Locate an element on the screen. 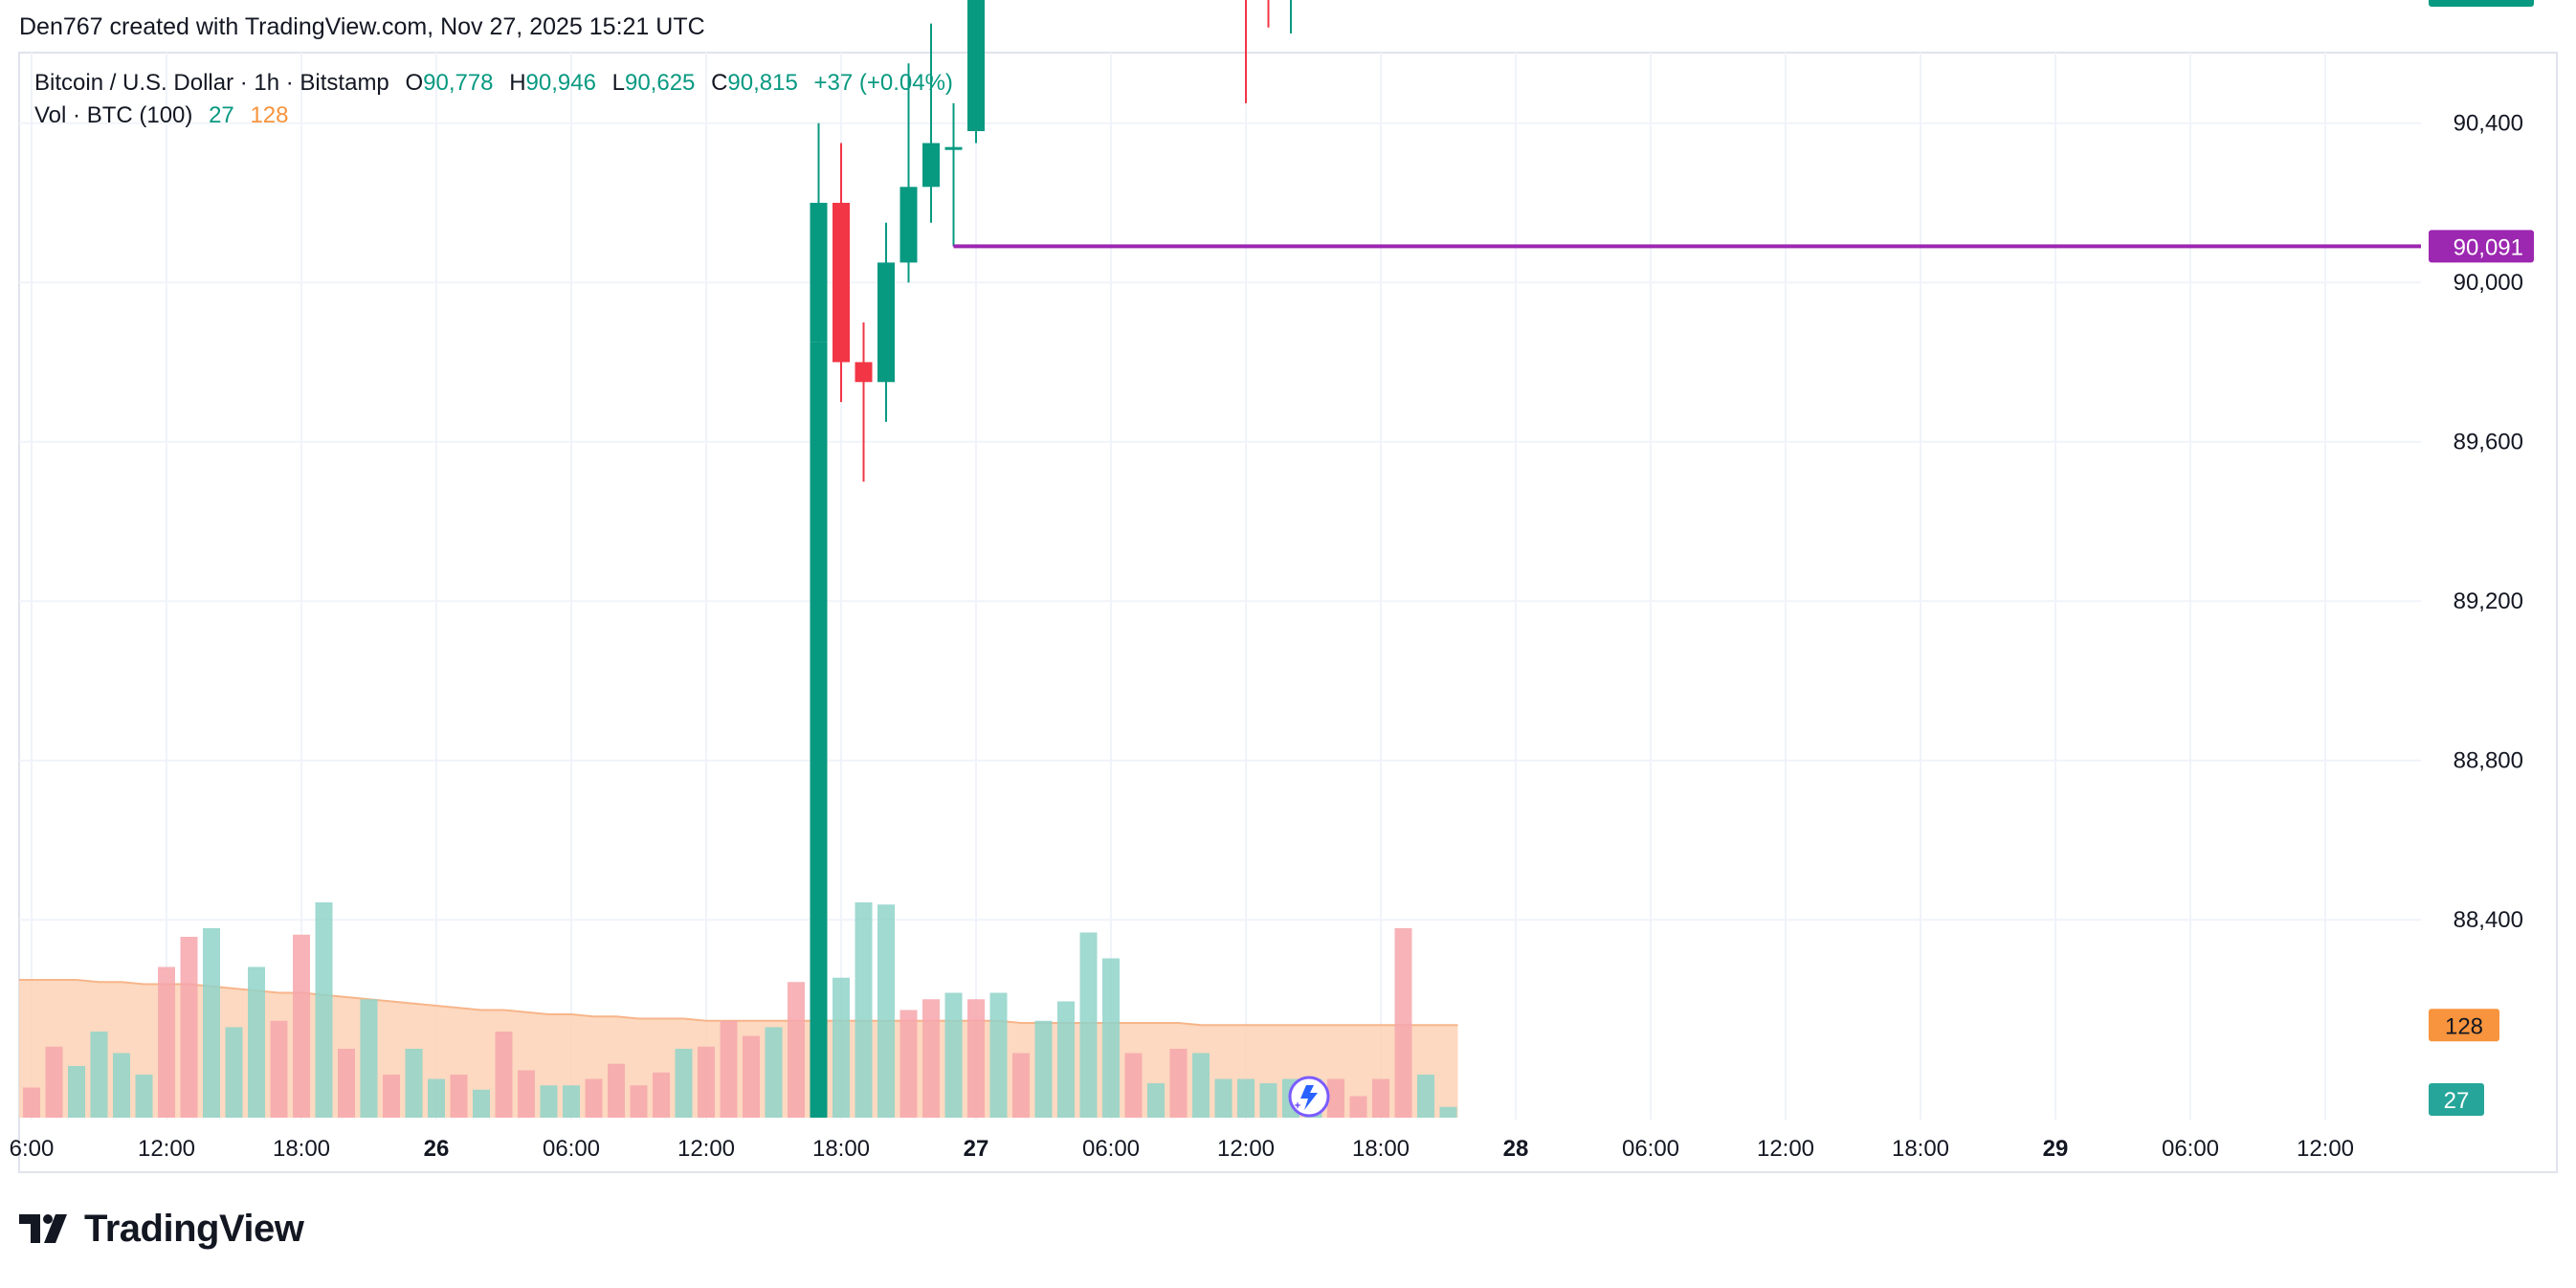 The image size is (2576, 1288). price-tick-label: 89,600 is located at coordinates (2488, 442).